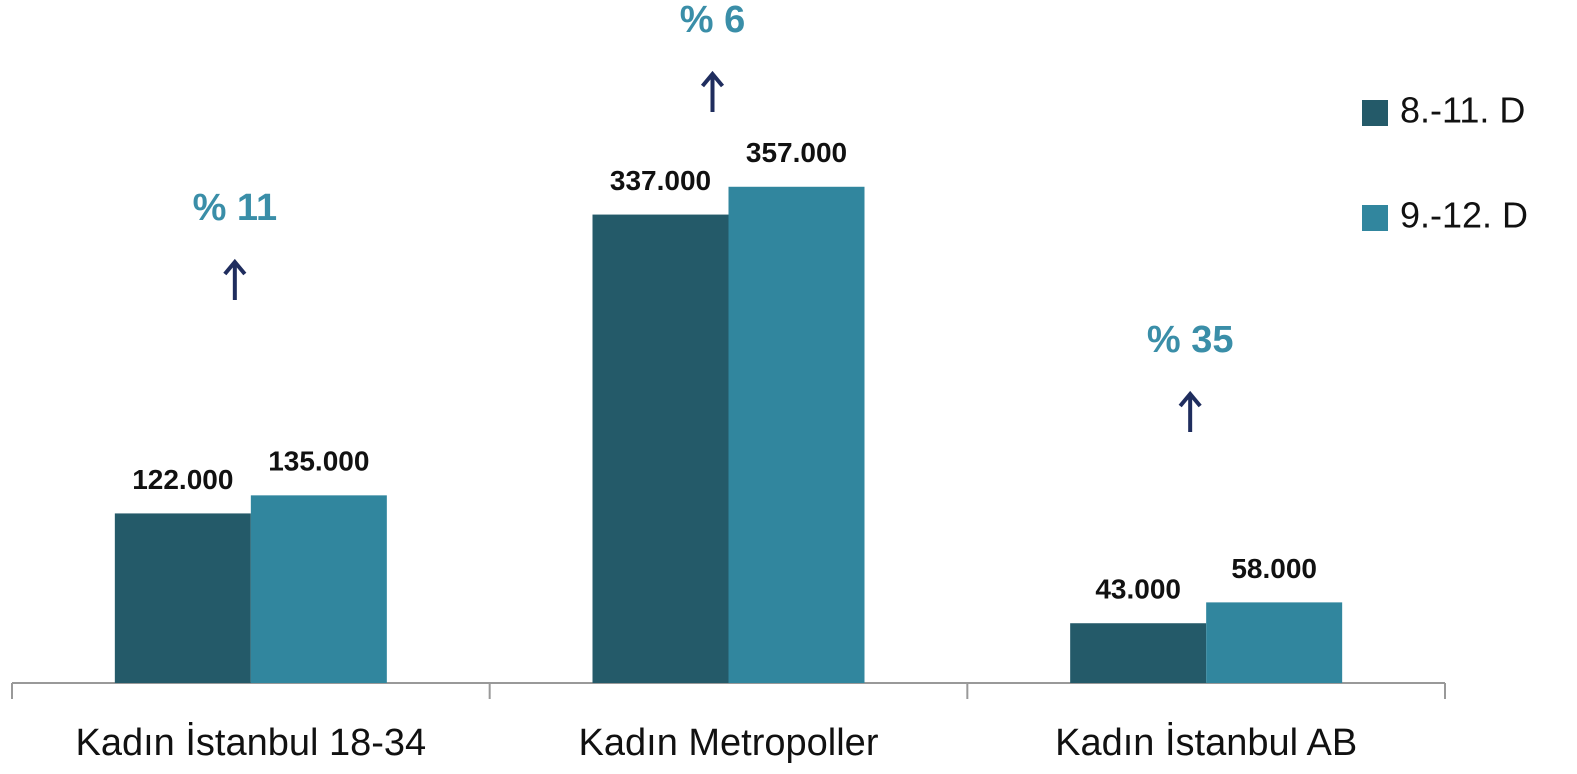 This screenshot has width=1577, height=774. Describe the element at coordinates (1274, 568) in the screenshot. I see `data-label: 58.000` at that location.